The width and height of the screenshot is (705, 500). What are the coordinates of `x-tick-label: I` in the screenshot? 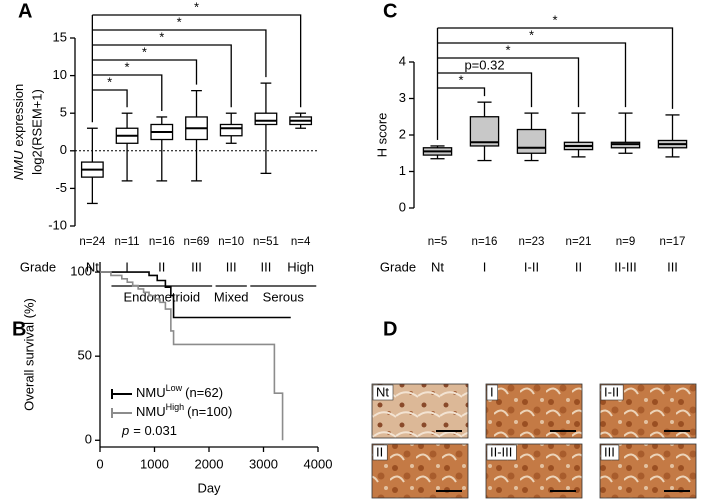 It's located at (485, 266).